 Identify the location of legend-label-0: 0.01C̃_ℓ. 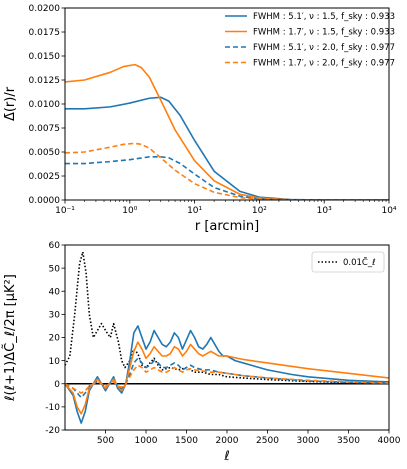
(359, 263).